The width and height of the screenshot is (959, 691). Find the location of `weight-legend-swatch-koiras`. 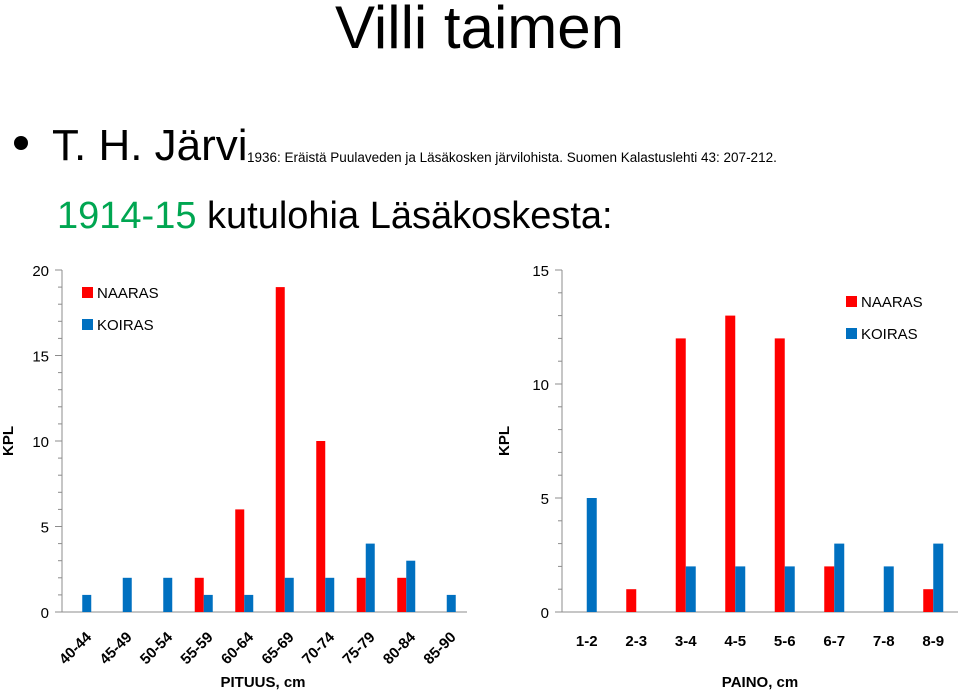

weight-legend-swatch-koiras is located at coordinates (851, 333).